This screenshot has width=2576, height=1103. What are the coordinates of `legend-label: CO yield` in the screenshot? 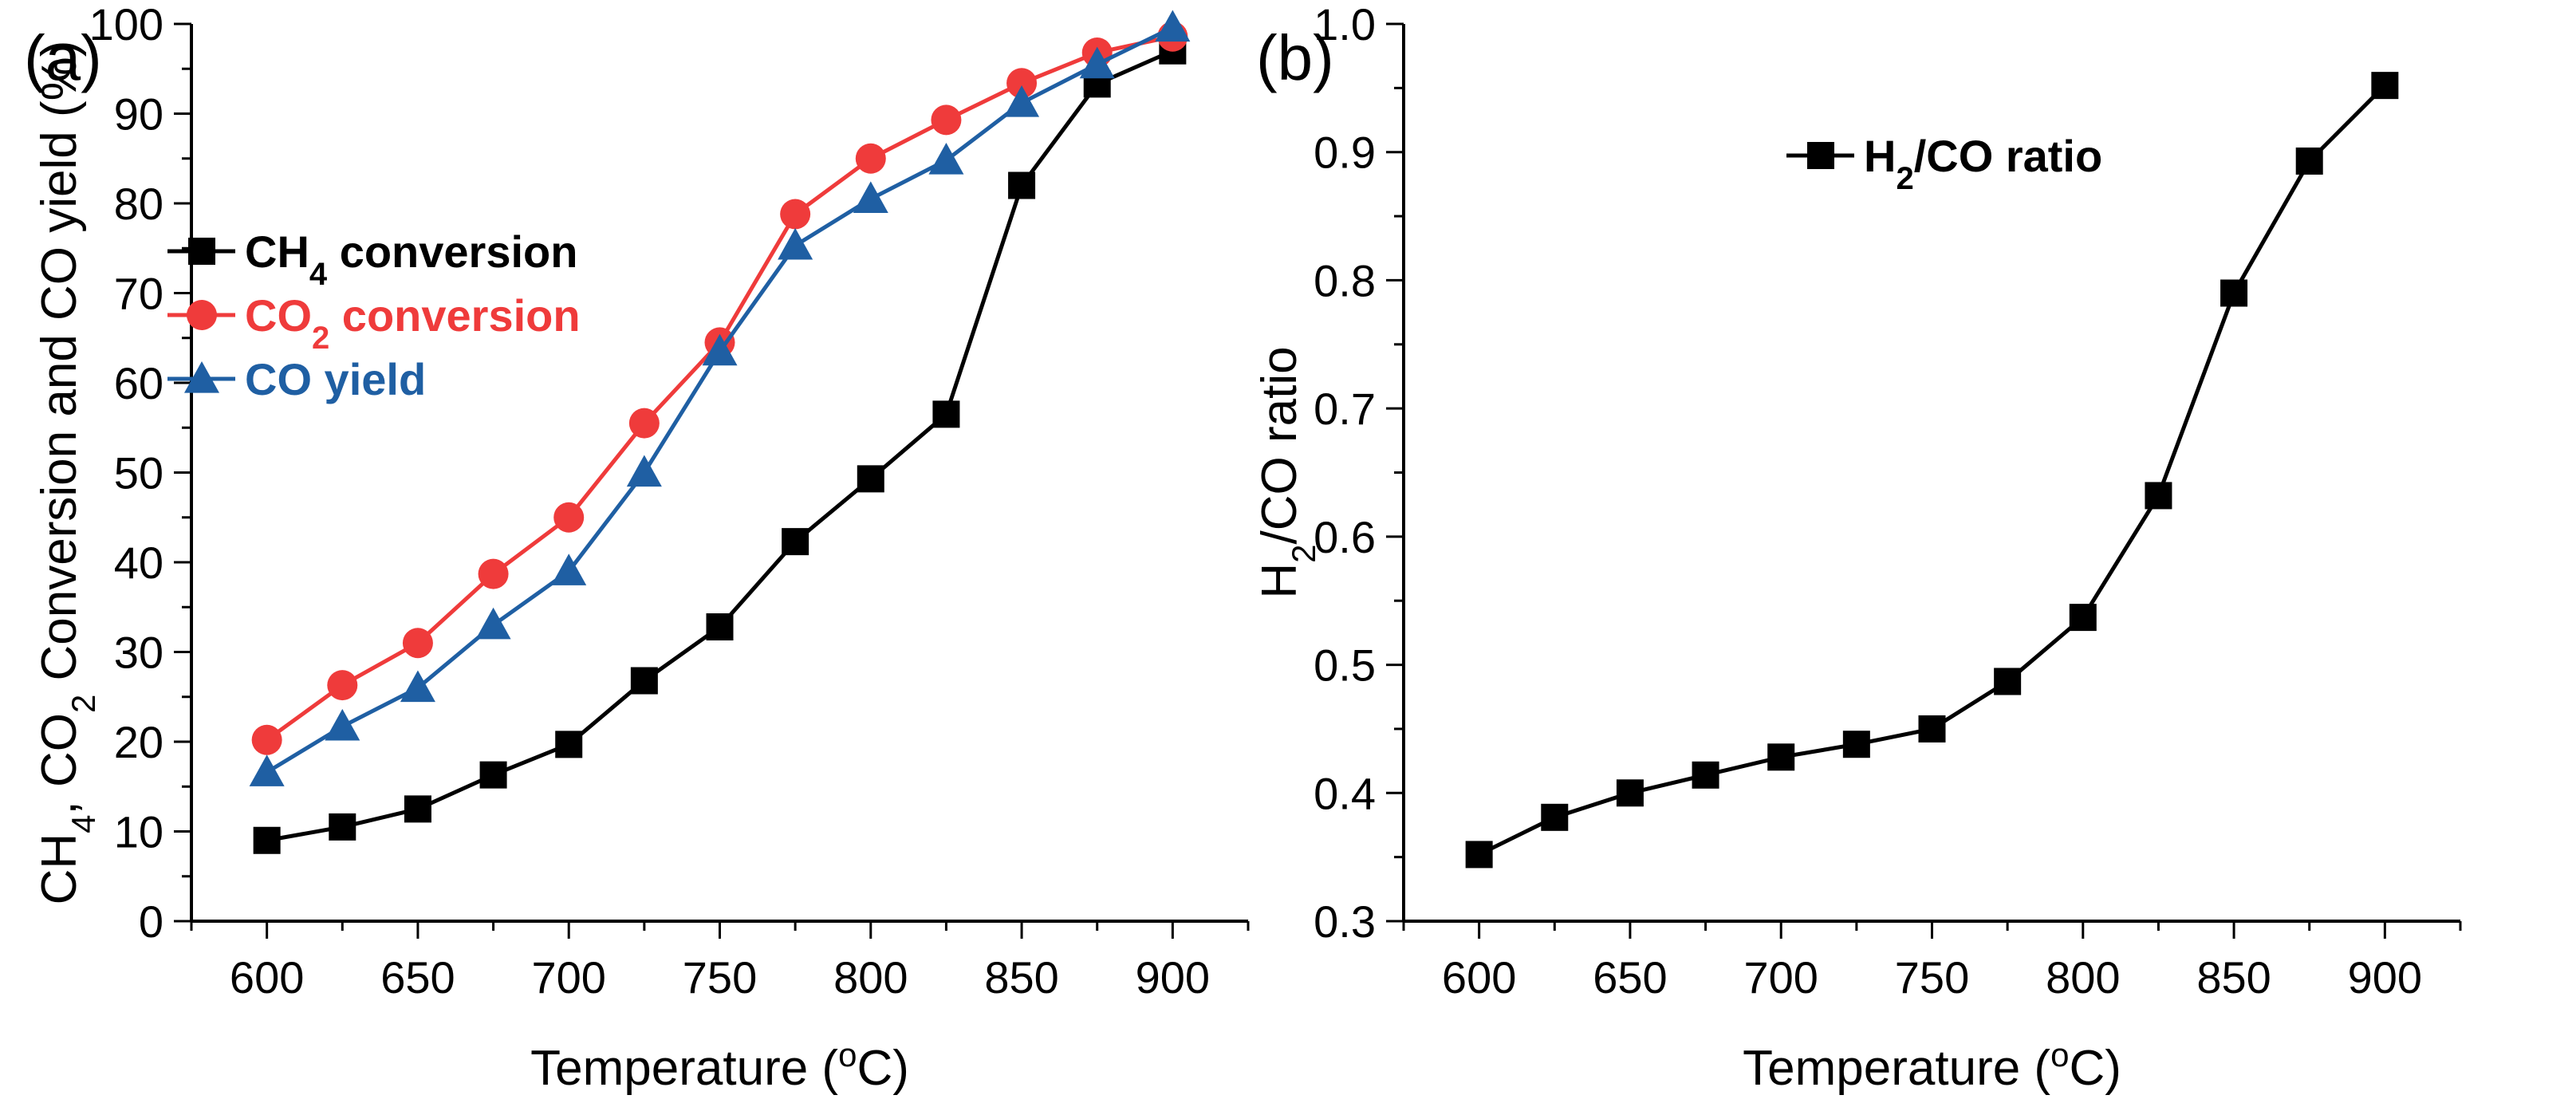 It's located at (335, 379).